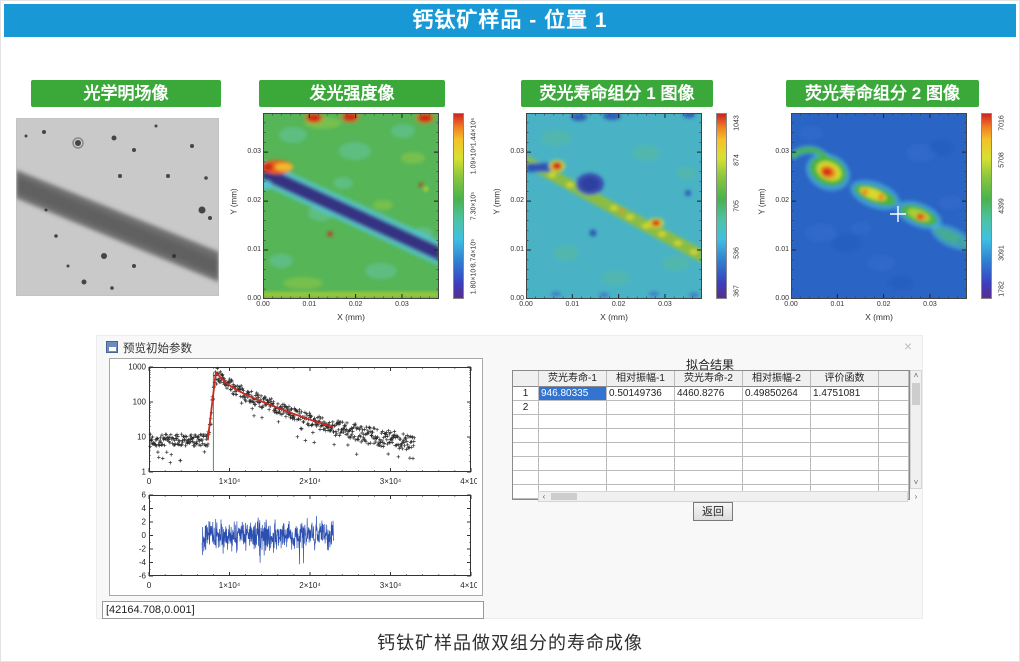 The image size is (1020, 662). What do you see at coordinates (544, 496) in the screenshot?
I see `scroll-left-icon: ‹` at bounding box center [544, 496].